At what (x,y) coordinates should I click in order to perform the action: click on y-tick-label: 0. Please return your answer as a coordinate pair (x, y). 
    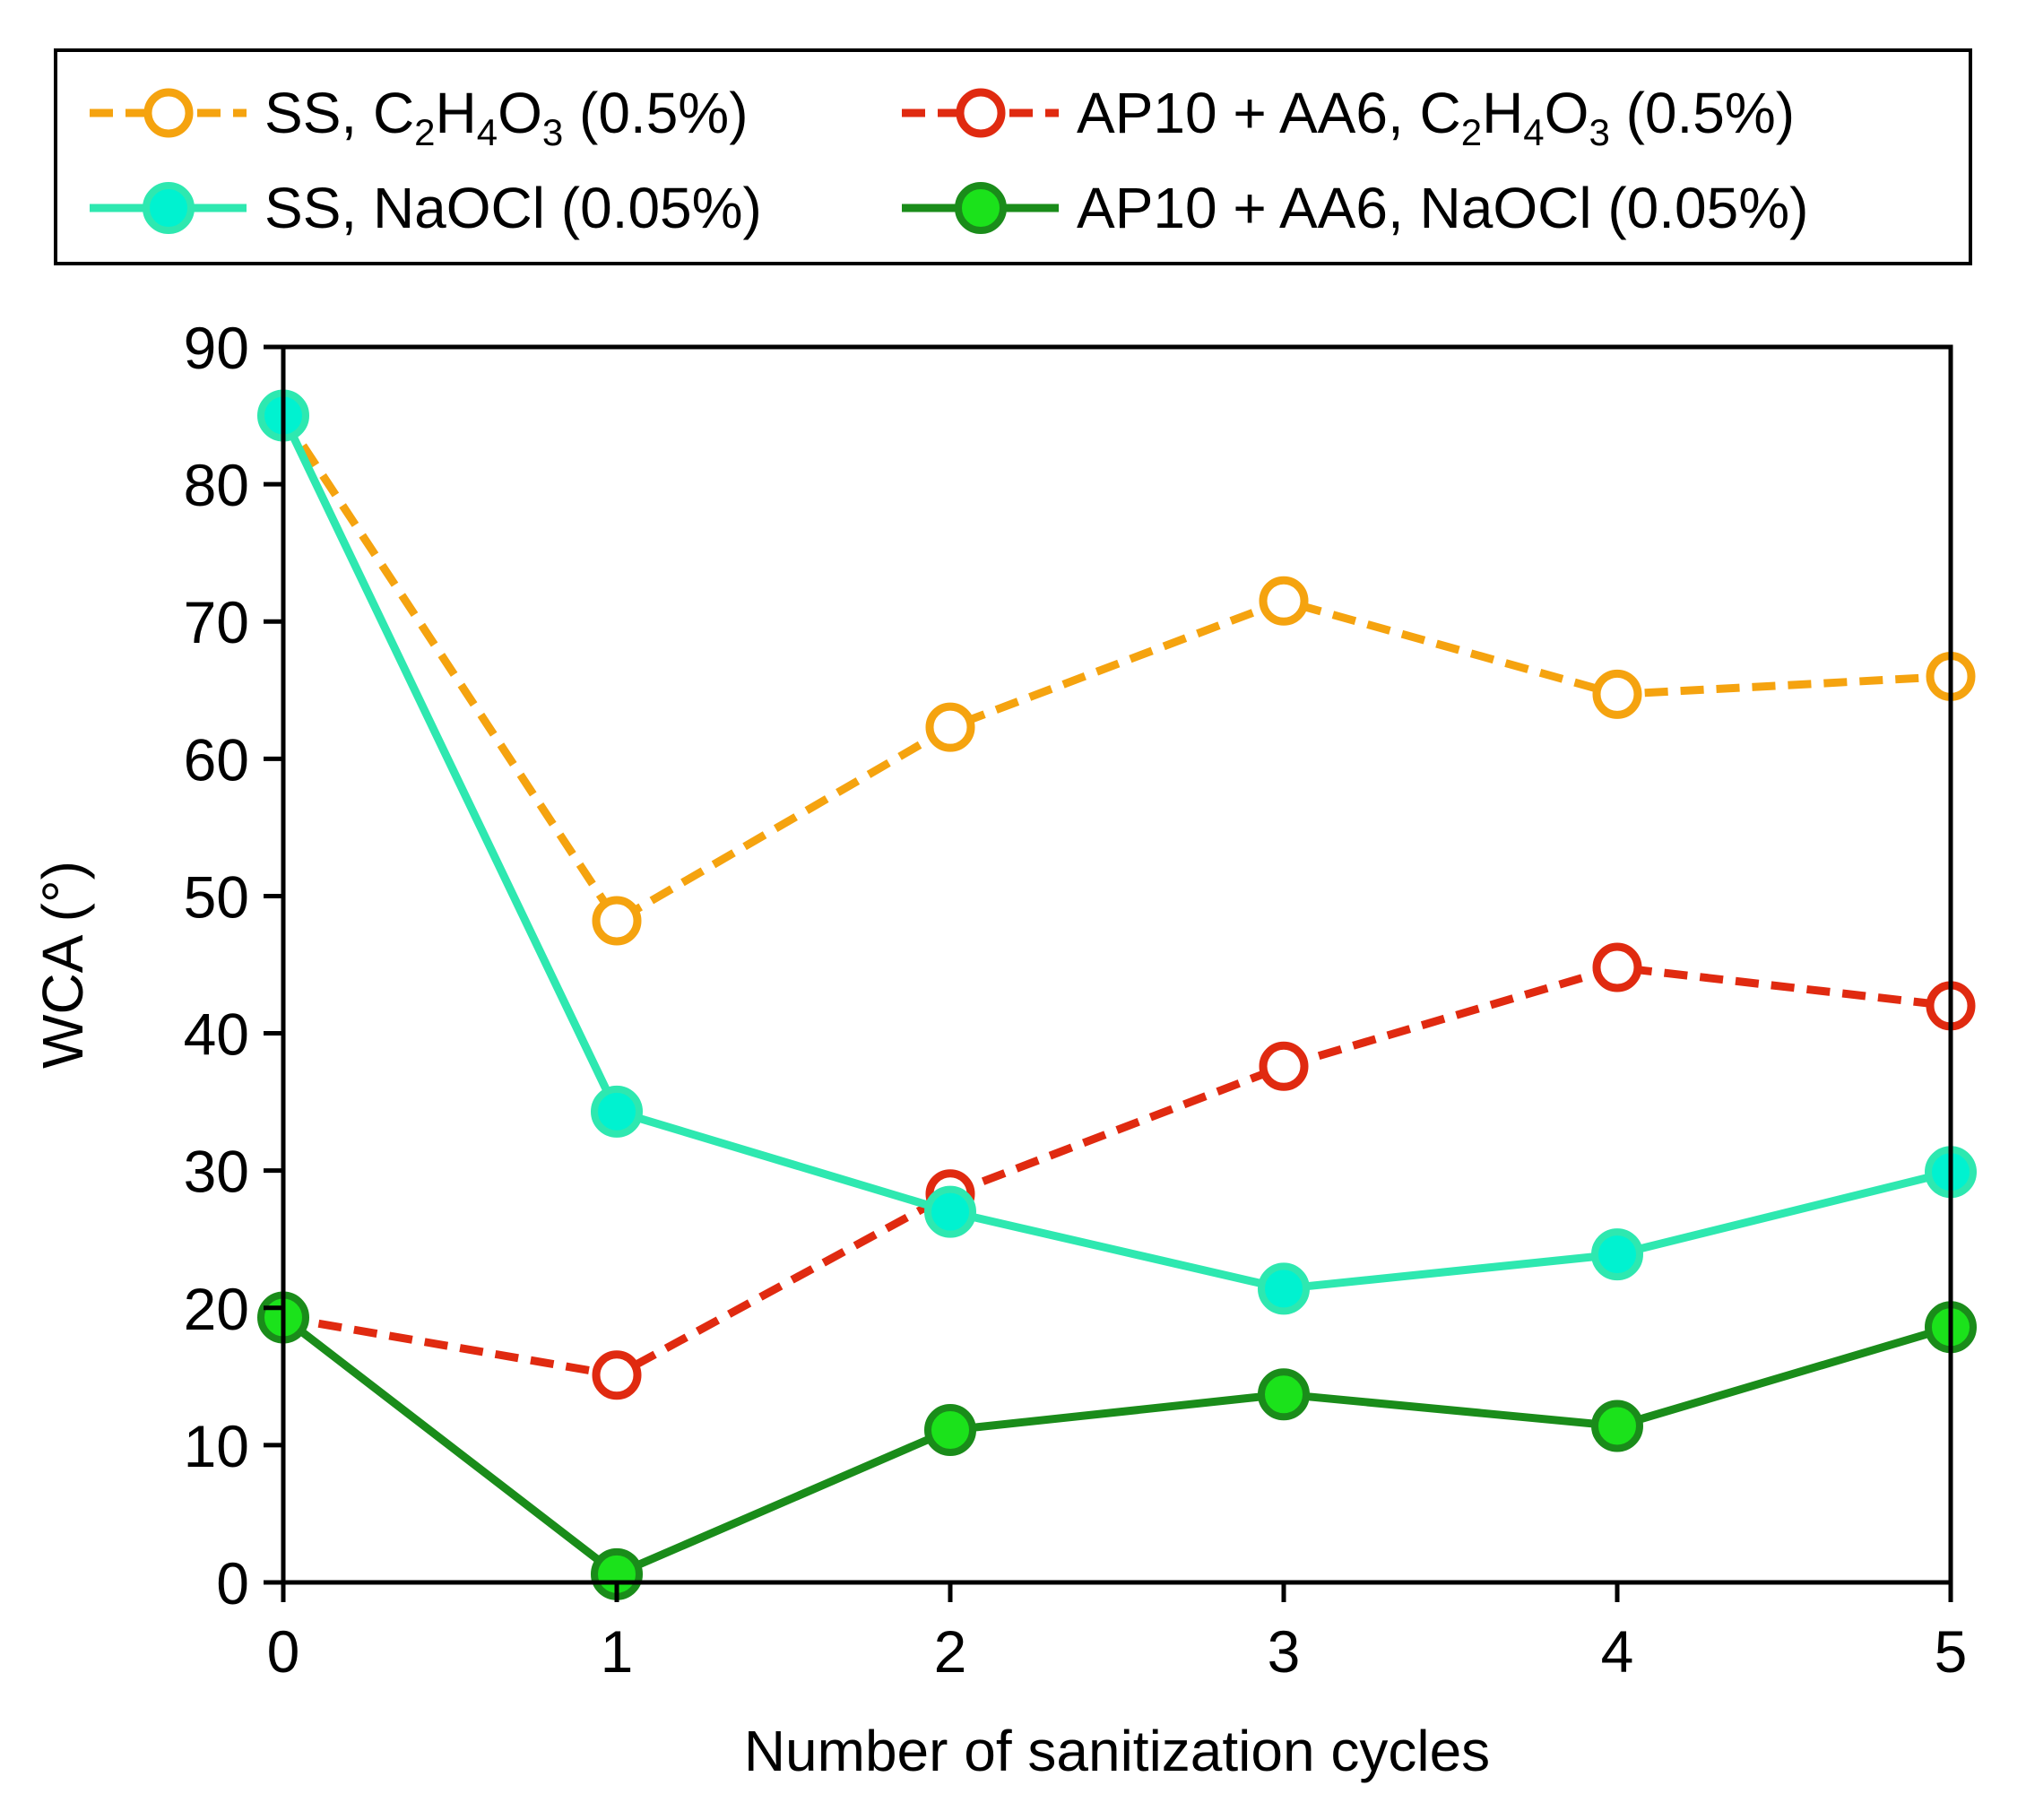
    Looking at the image, I should click on (233, 1583).